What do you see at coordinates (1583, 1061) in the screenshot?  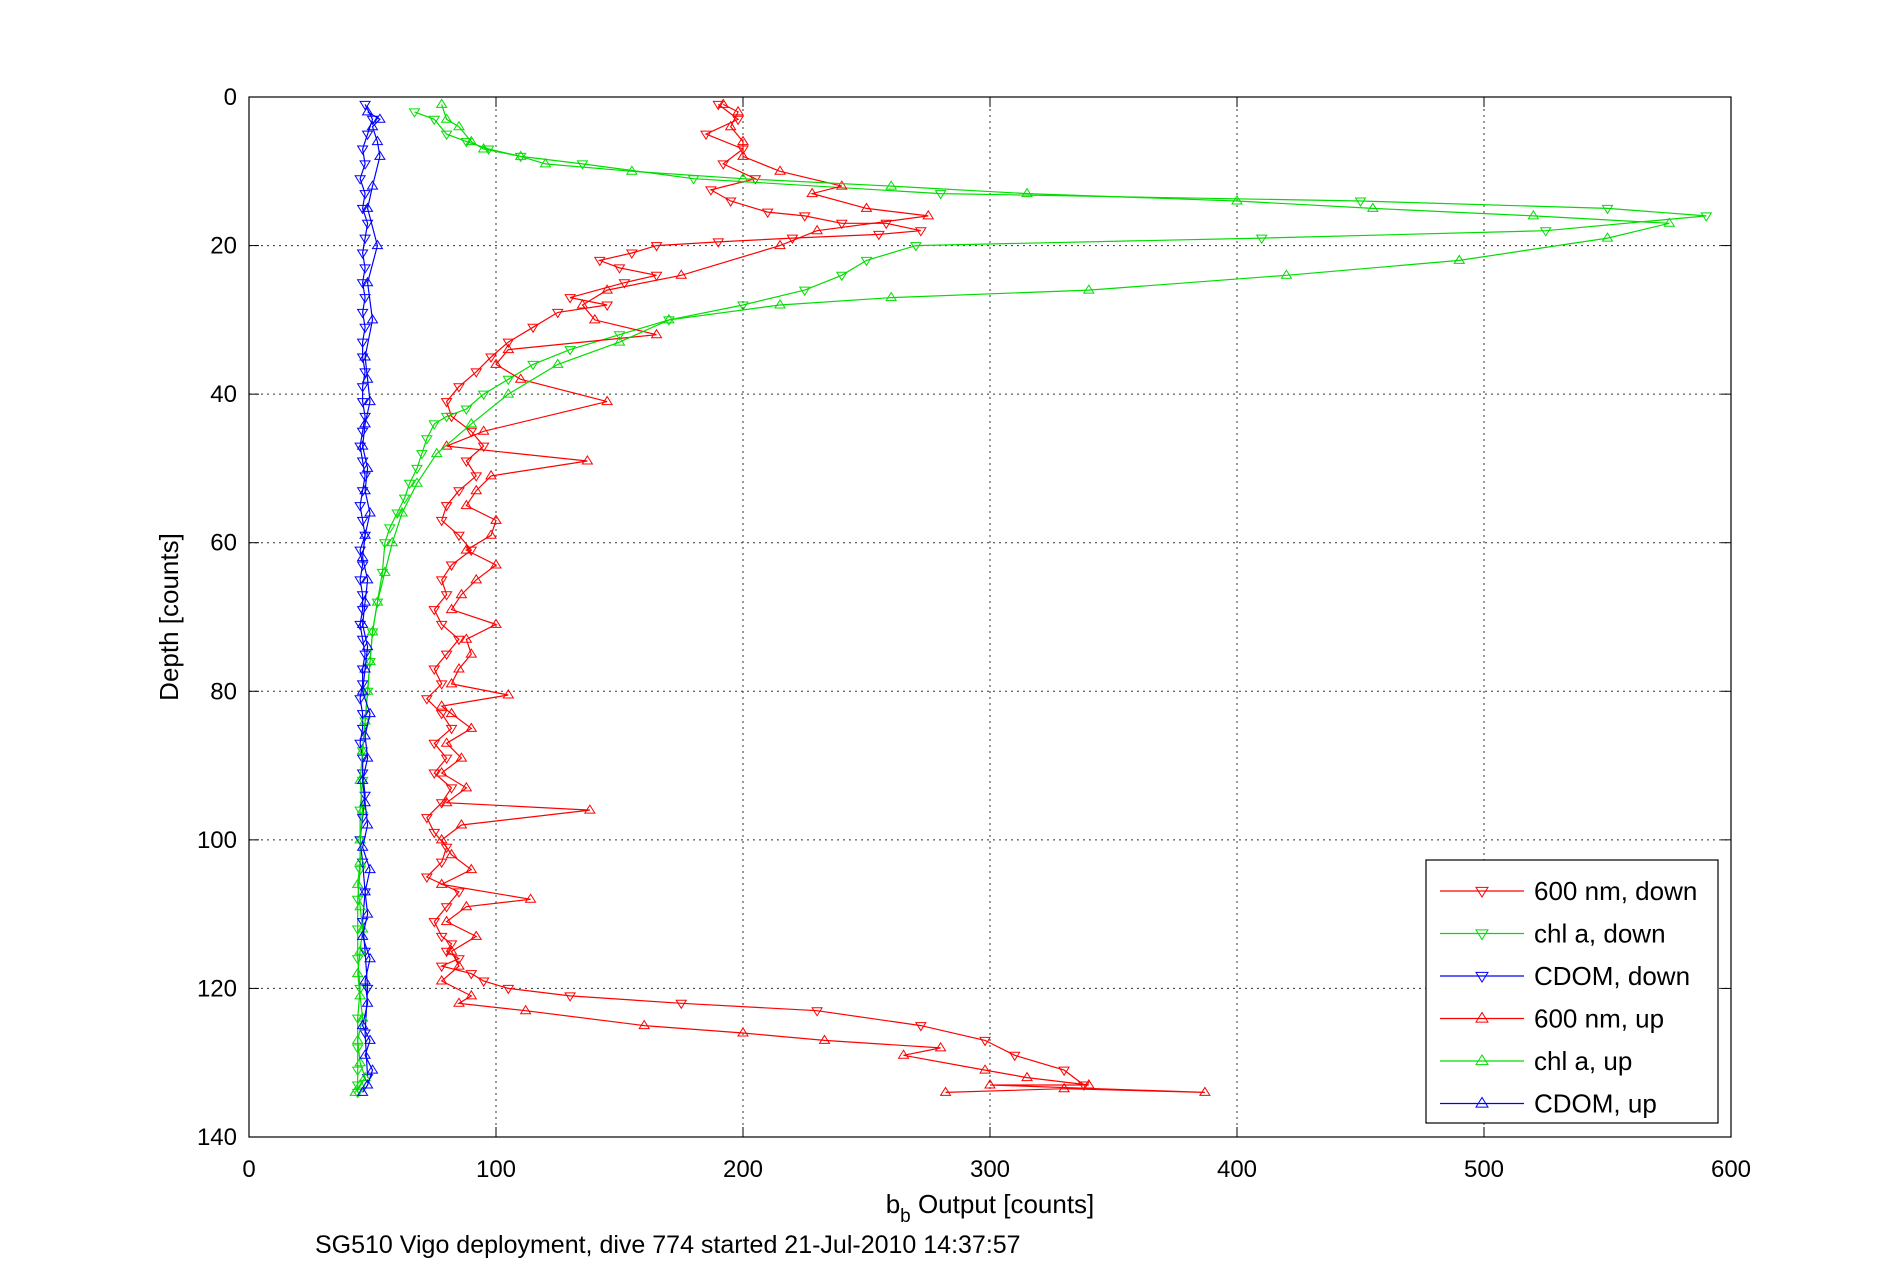 I see `legend-label: chl a, up` at bounding box center [1583, 1061].